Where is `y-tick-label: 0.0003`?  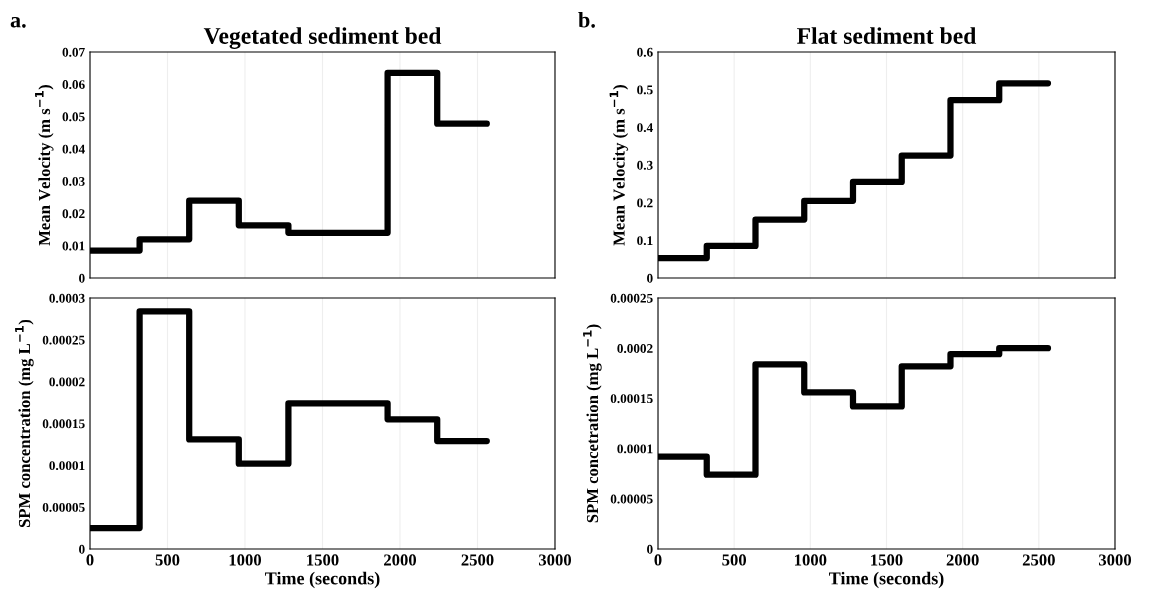 y-tick-label: 0.0003 is located at coordinates (67, 298).